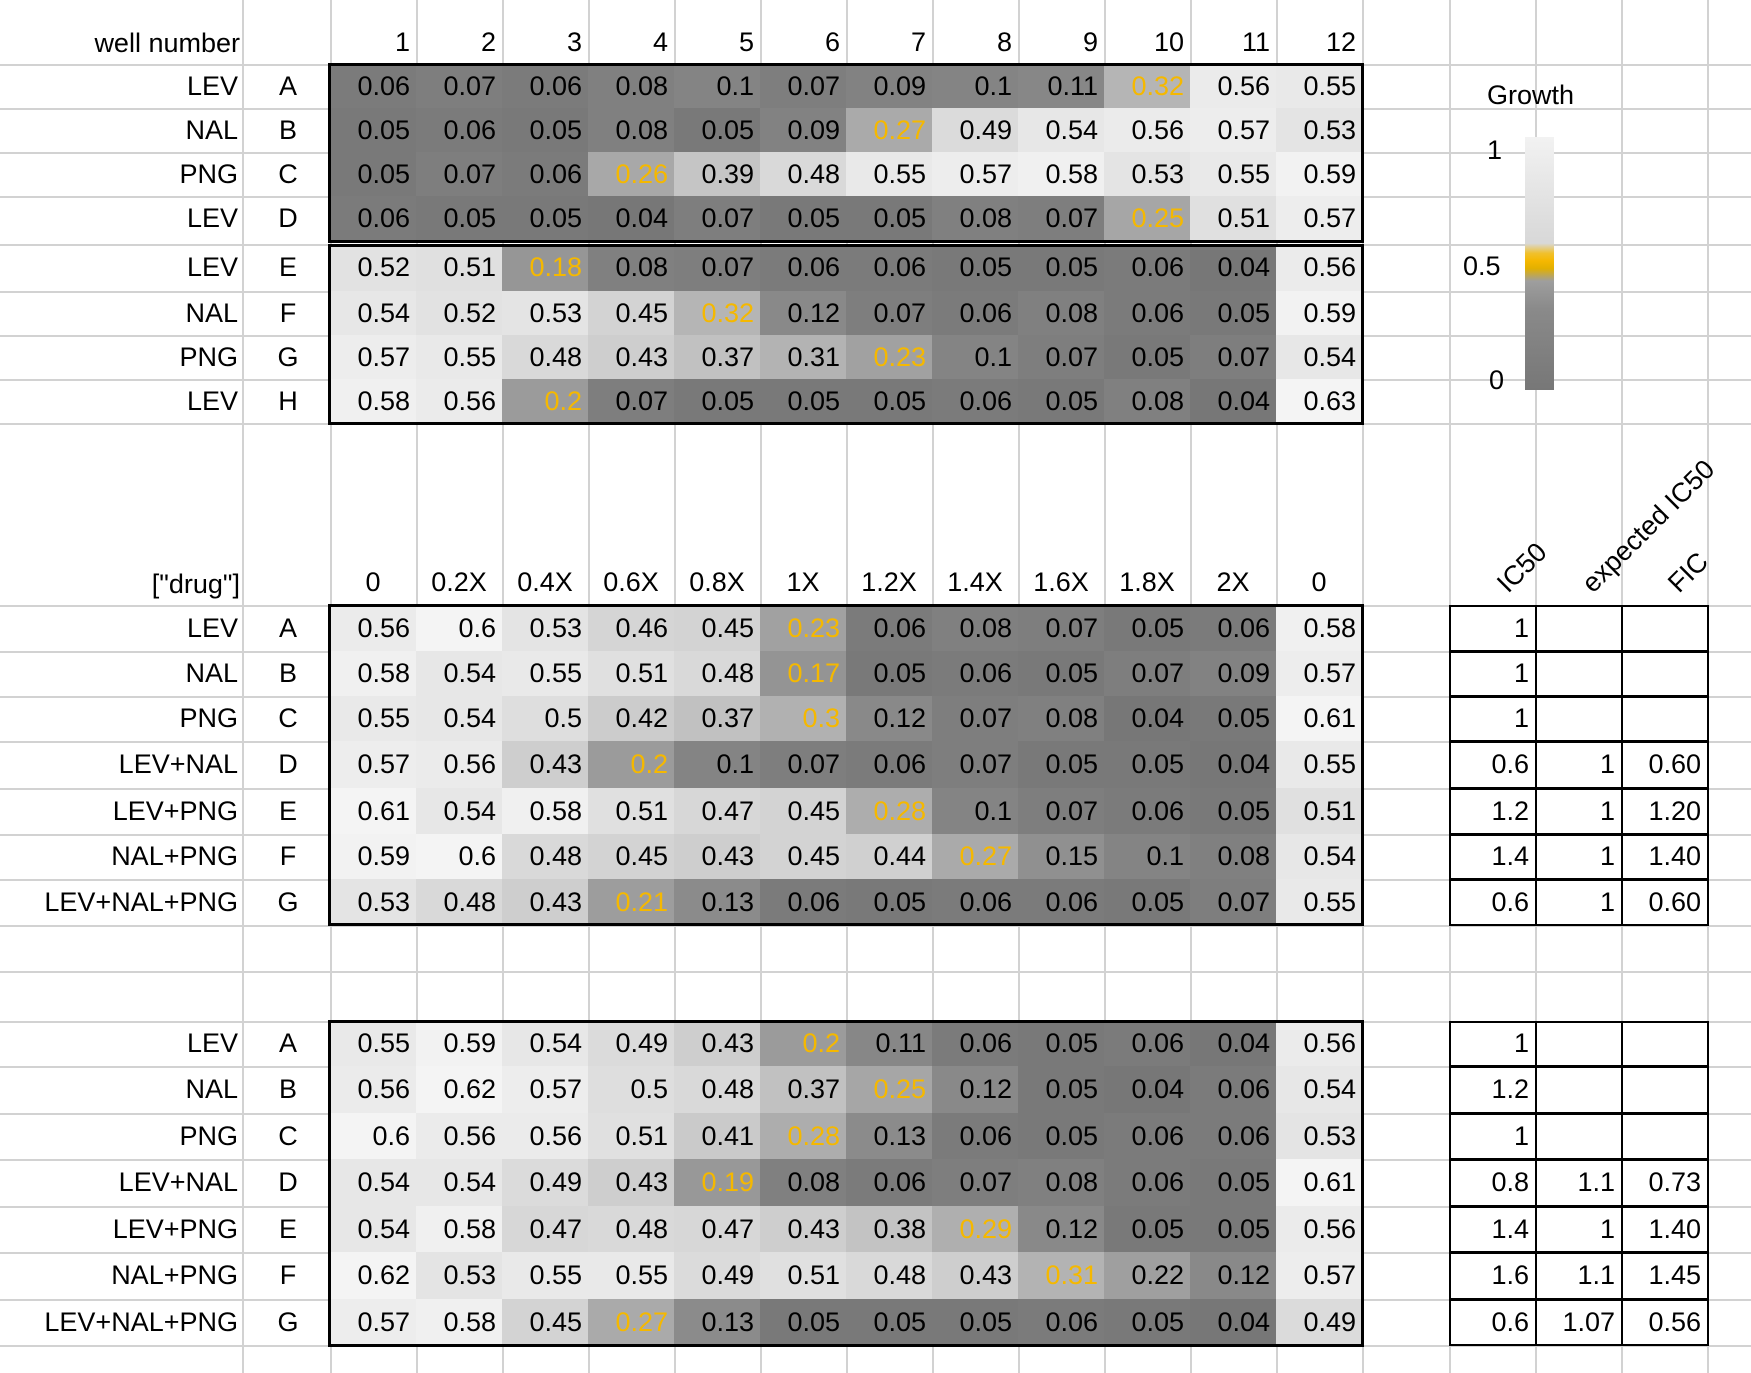 The height and width of the screenshot is (1373, 1751). What do you see at coordinates (975, 582) in the screenshot?
I see `concentration-col: 1.4X` at bounding box center [975, 582].